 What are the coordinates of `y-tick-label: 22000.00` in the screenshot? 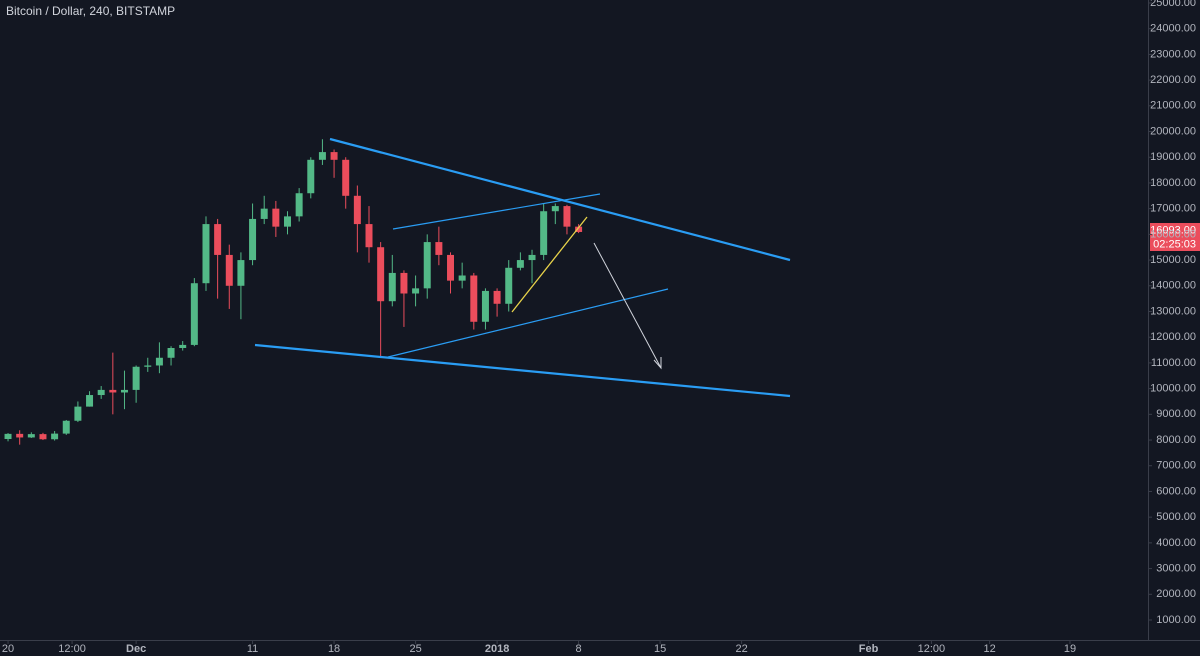 It's located at (1173, 80).